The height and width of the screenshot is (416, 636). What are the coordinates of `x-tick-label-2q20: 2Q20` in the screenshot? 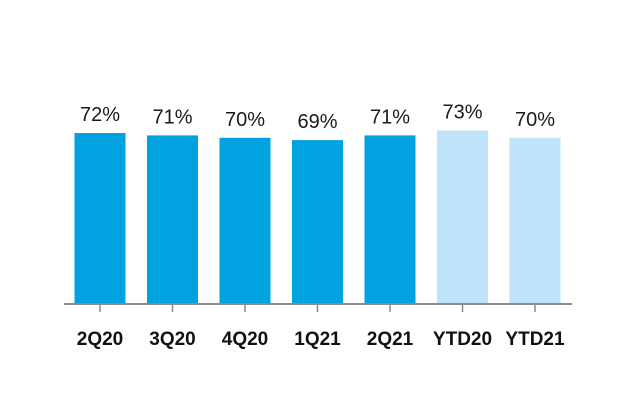 It's located at (100, 339).